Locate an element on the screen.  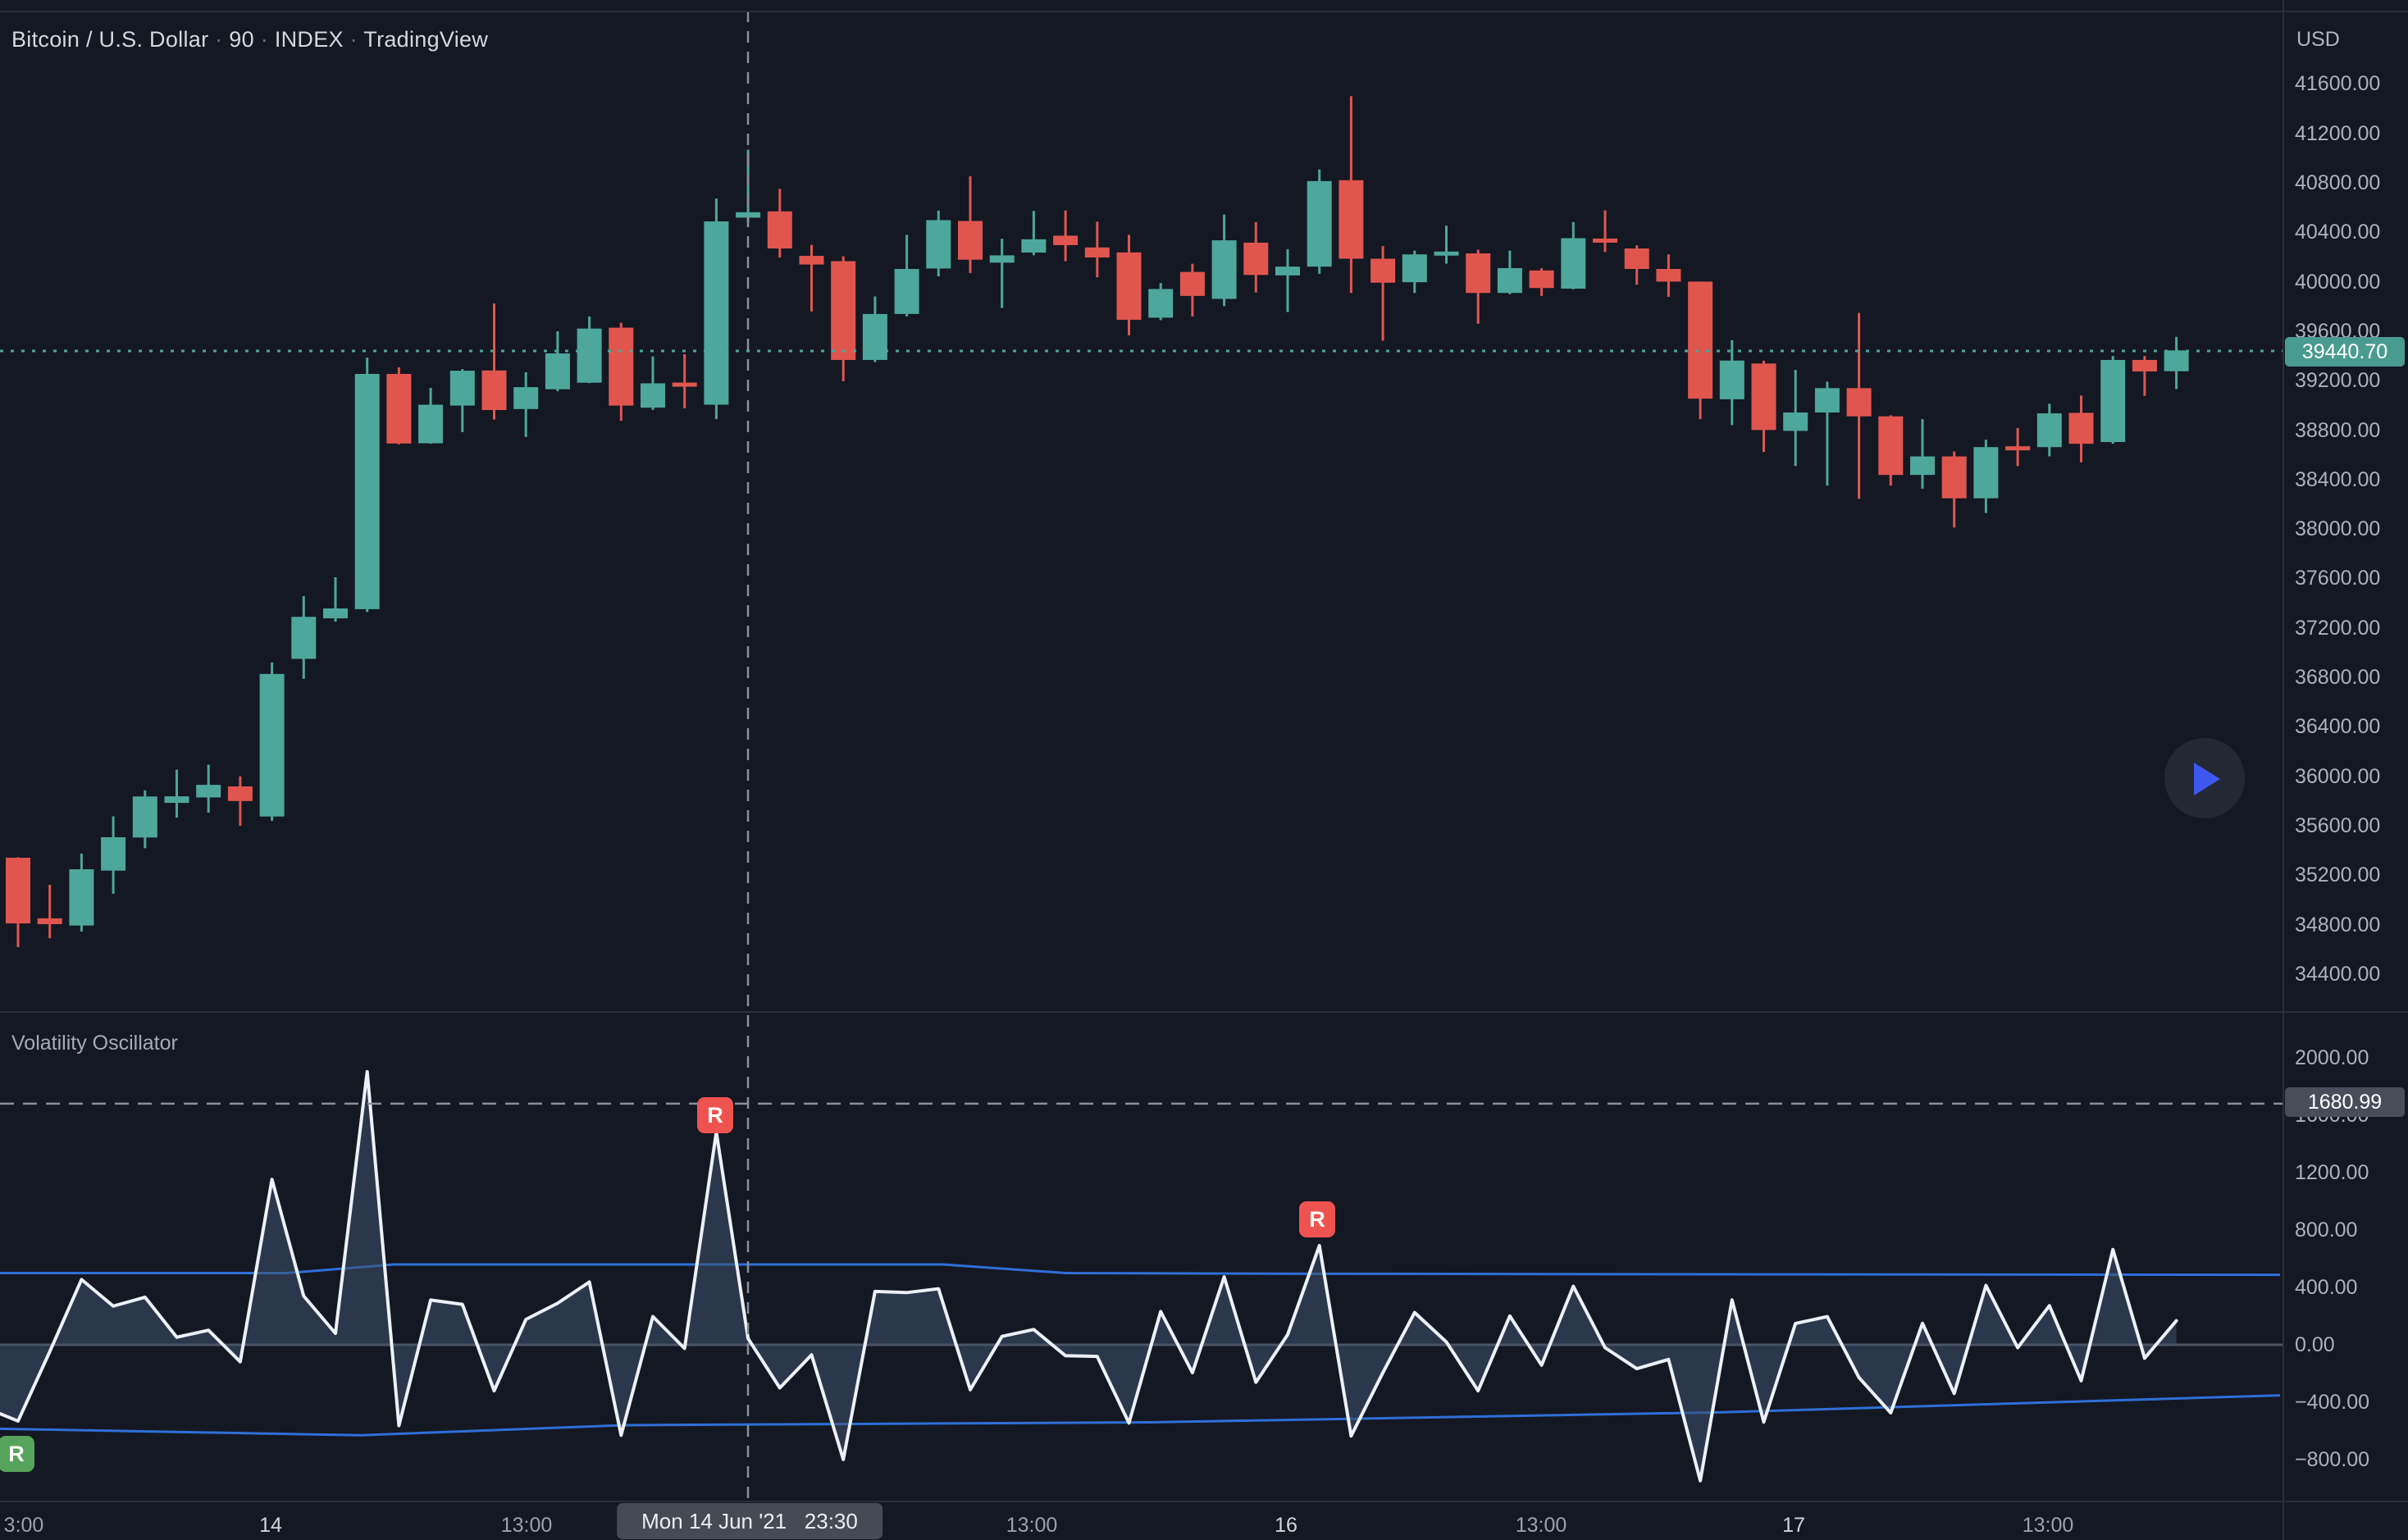
oscillator-tick: 1200.00 is located at coordinates (2332, 1172).